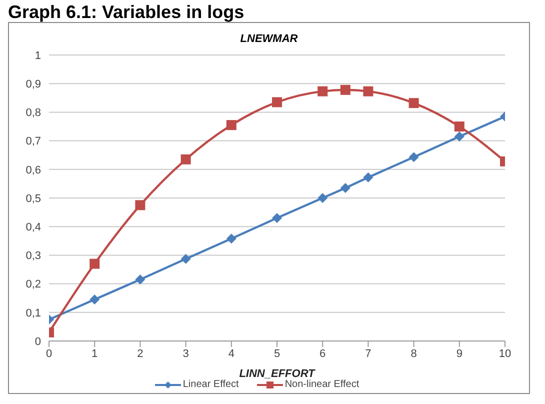 The width and height of the screenshot is (545, 404). I want to click on x-tick-label: 4, so click(231, 354).